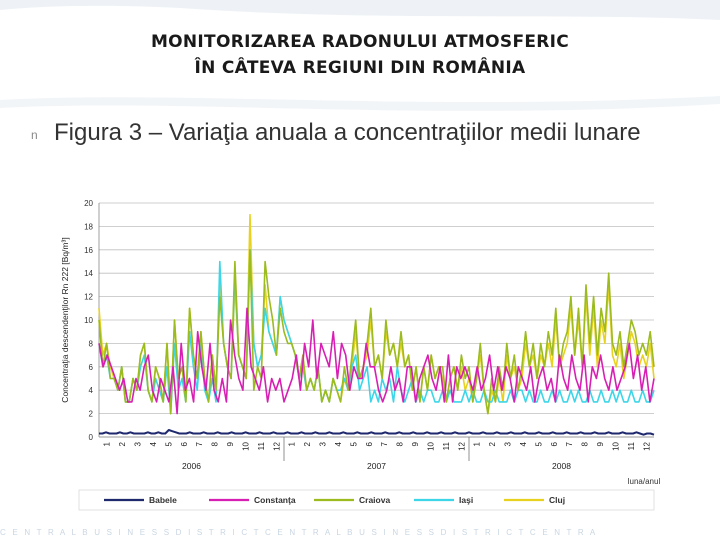 Image resolution: width=720 pixels, height=540 pixels. I want to click on y-tick-label: 14, so click(88, 273).